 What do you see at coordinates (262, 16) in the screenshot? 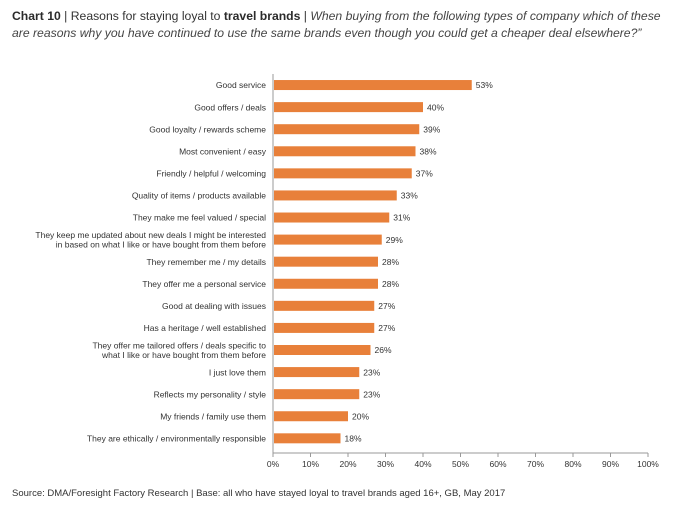
I see `chart-title-subject: travel brands` at bounding box center [262, 16].